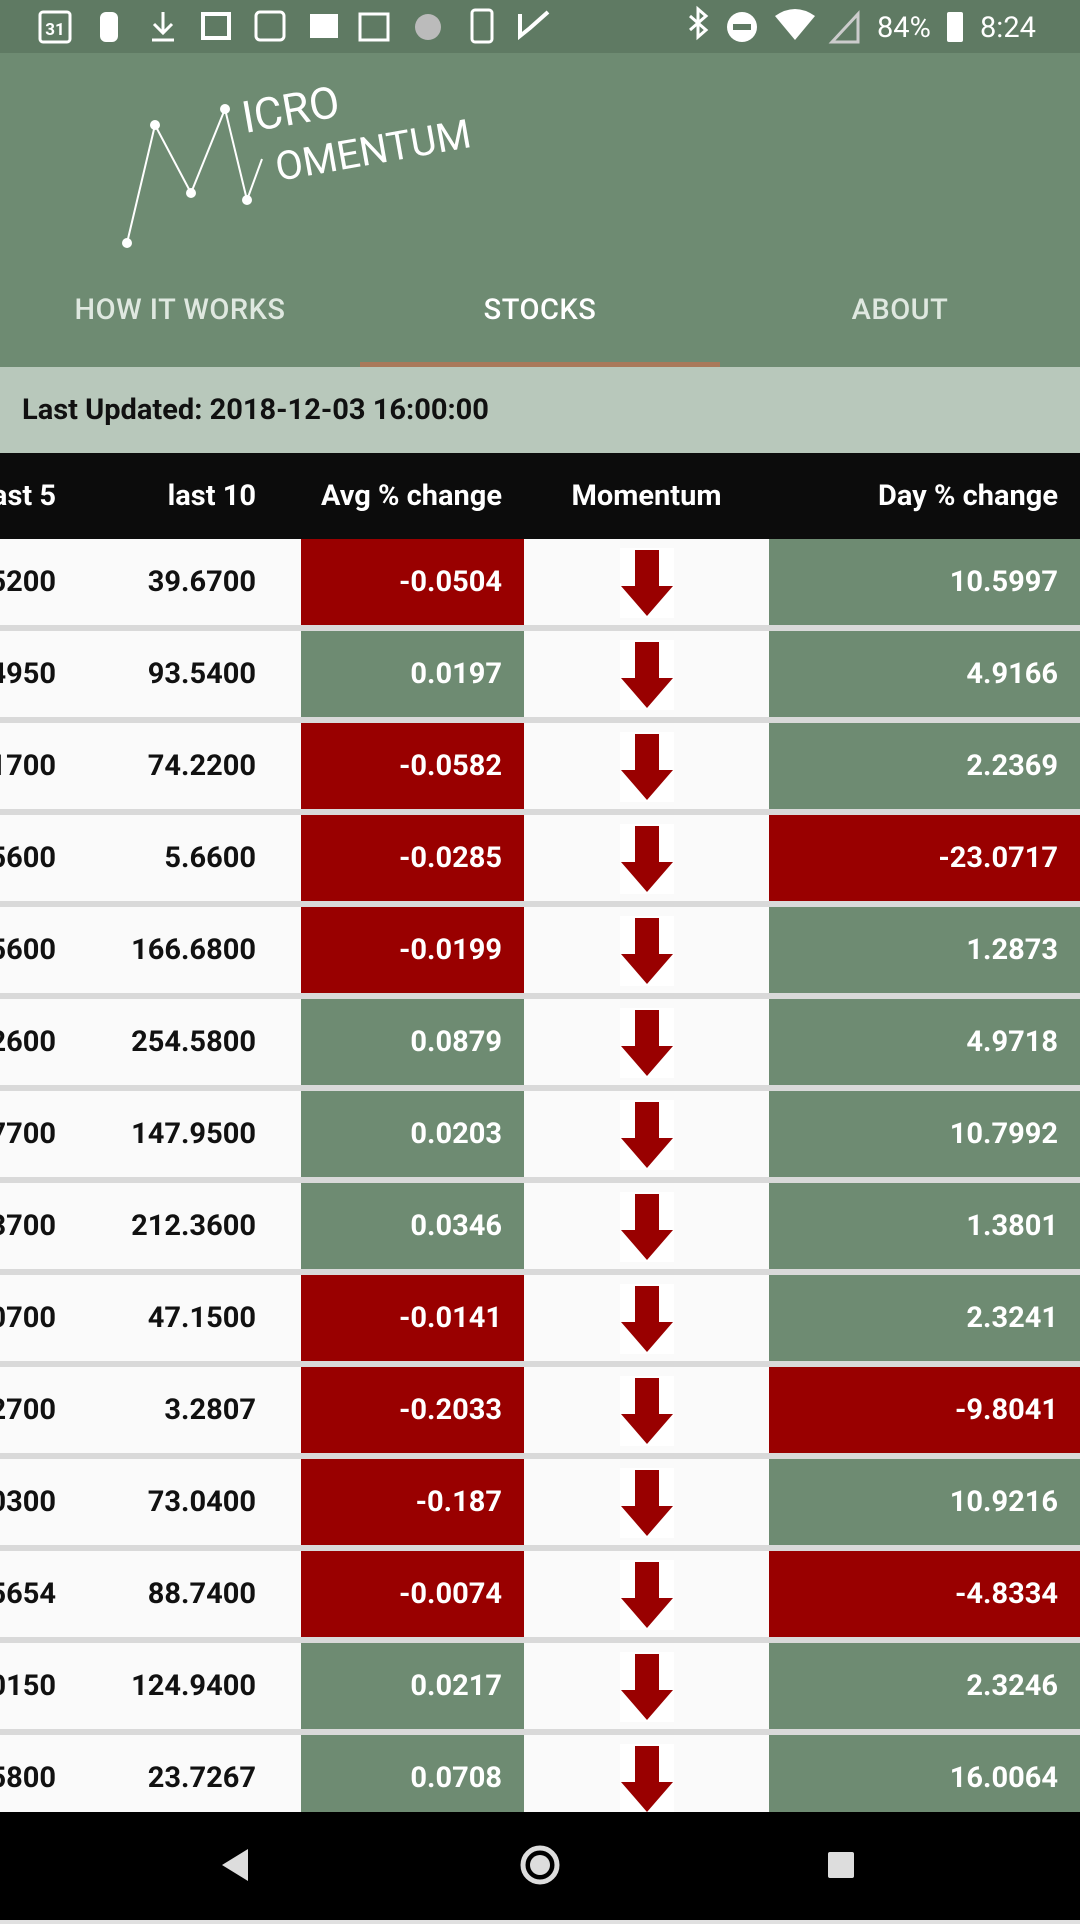 The height and width of the screenshot is (1924, 1080). Describe the element at coordinates (540, 1773) in the screenshot. I see `table-row: 5800 23.7267 0.0708 16.0064` at that location.